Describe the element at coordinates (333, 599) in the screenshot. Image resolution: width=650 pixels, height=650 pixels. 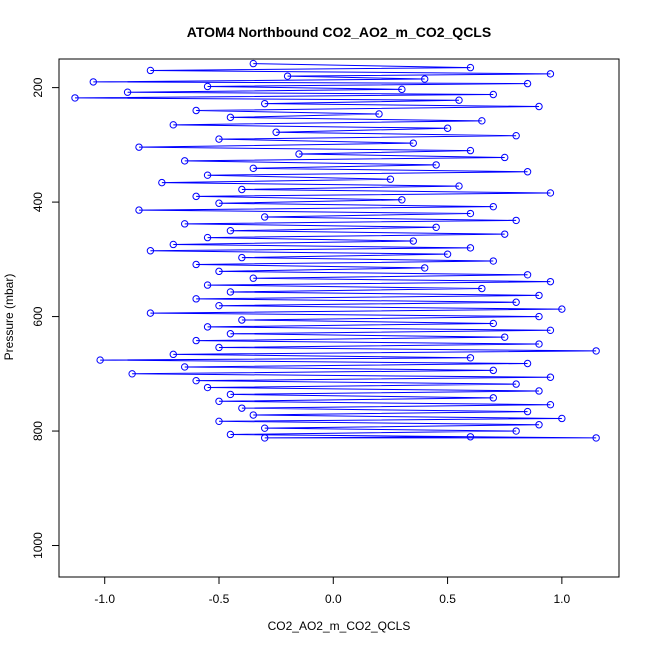
I see `x-tick-label: 0.0` at that location.